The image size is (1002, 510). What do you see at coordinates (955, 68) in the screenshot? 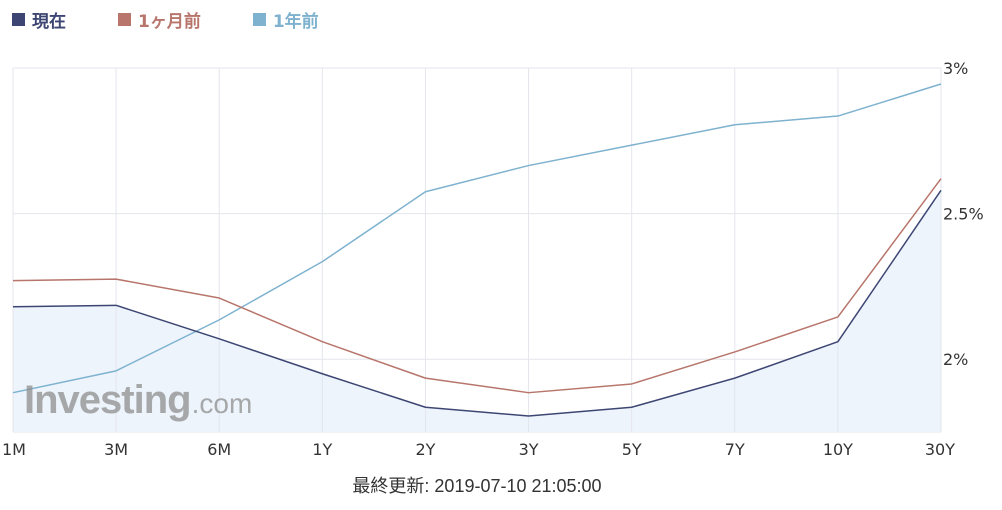
I see `y-tick-label-2: 3%` at bounding box center [955, 68].